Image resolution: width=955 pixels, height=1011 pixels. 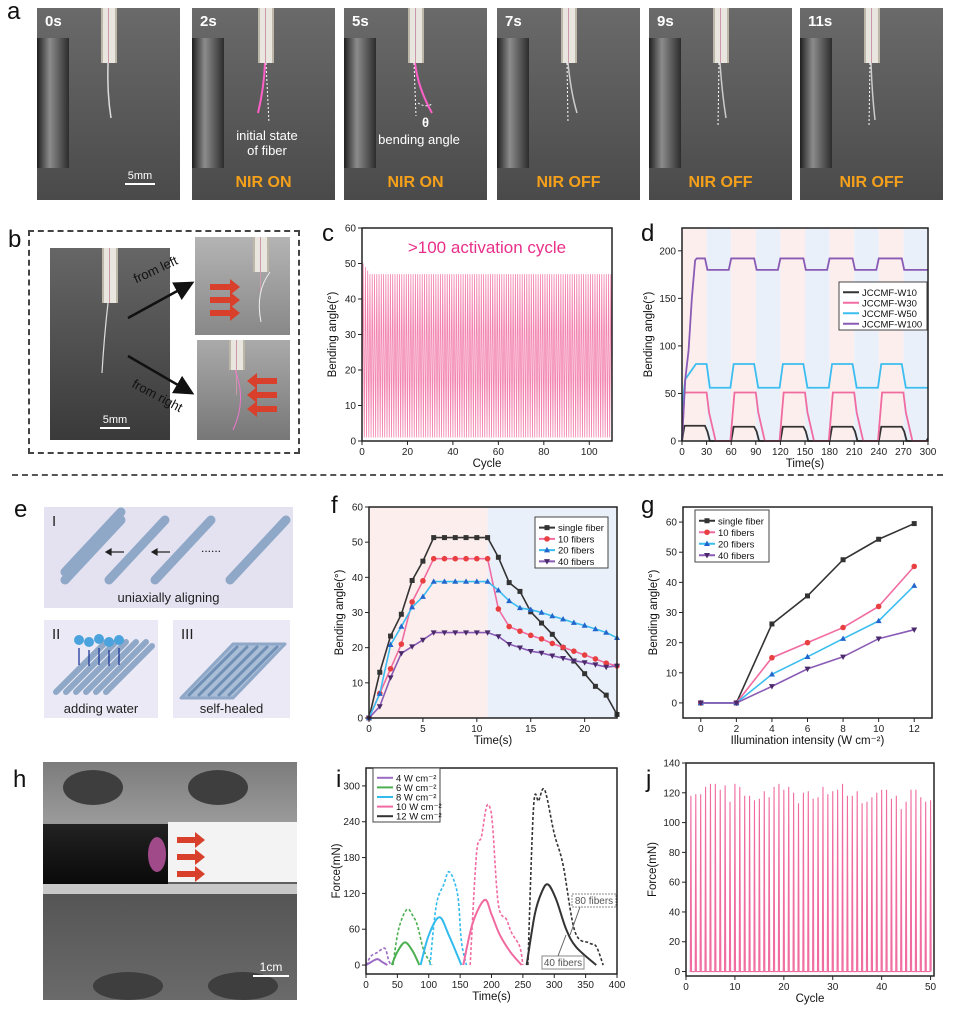 What do you see at coordinates (351, 786) in the screenshot?
I see `y-tick-label: 300` at bounding box center [351, 786].